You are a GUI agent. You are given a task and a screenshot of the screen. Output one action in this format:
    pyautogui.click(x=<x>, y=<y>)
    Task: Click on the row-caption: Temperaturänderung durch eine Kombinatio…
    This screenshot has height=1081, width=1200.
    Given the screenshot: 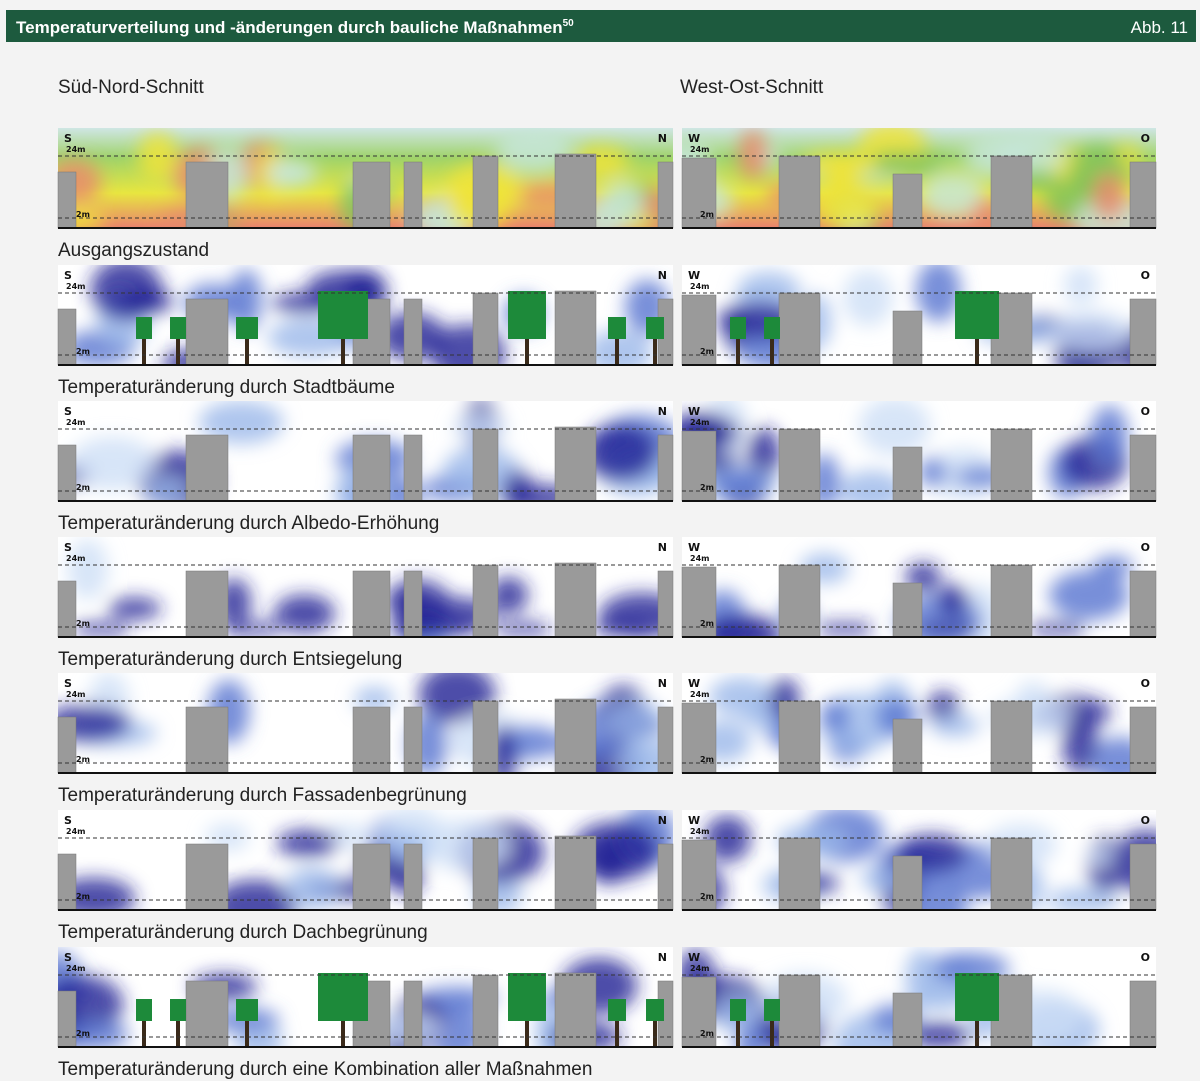 What is the action you would take?
    pyautogui.click(x=325, y=1069)
    